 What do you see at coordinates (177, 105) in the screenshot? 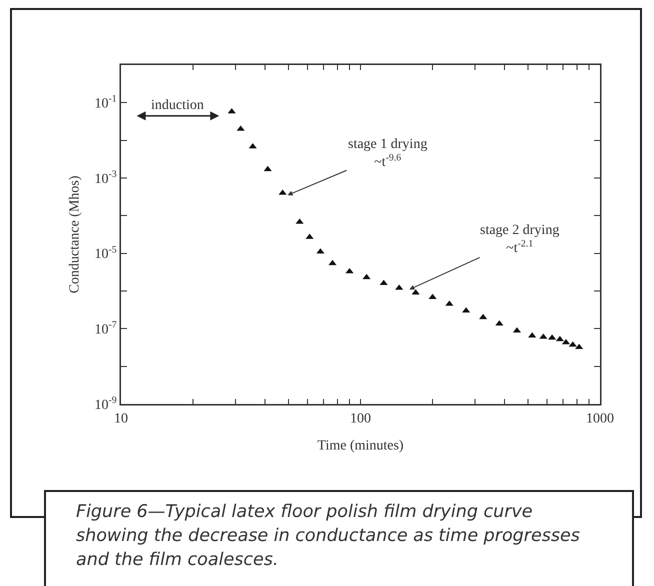
I see `annotation: induction` at bounding box center [177, 105].